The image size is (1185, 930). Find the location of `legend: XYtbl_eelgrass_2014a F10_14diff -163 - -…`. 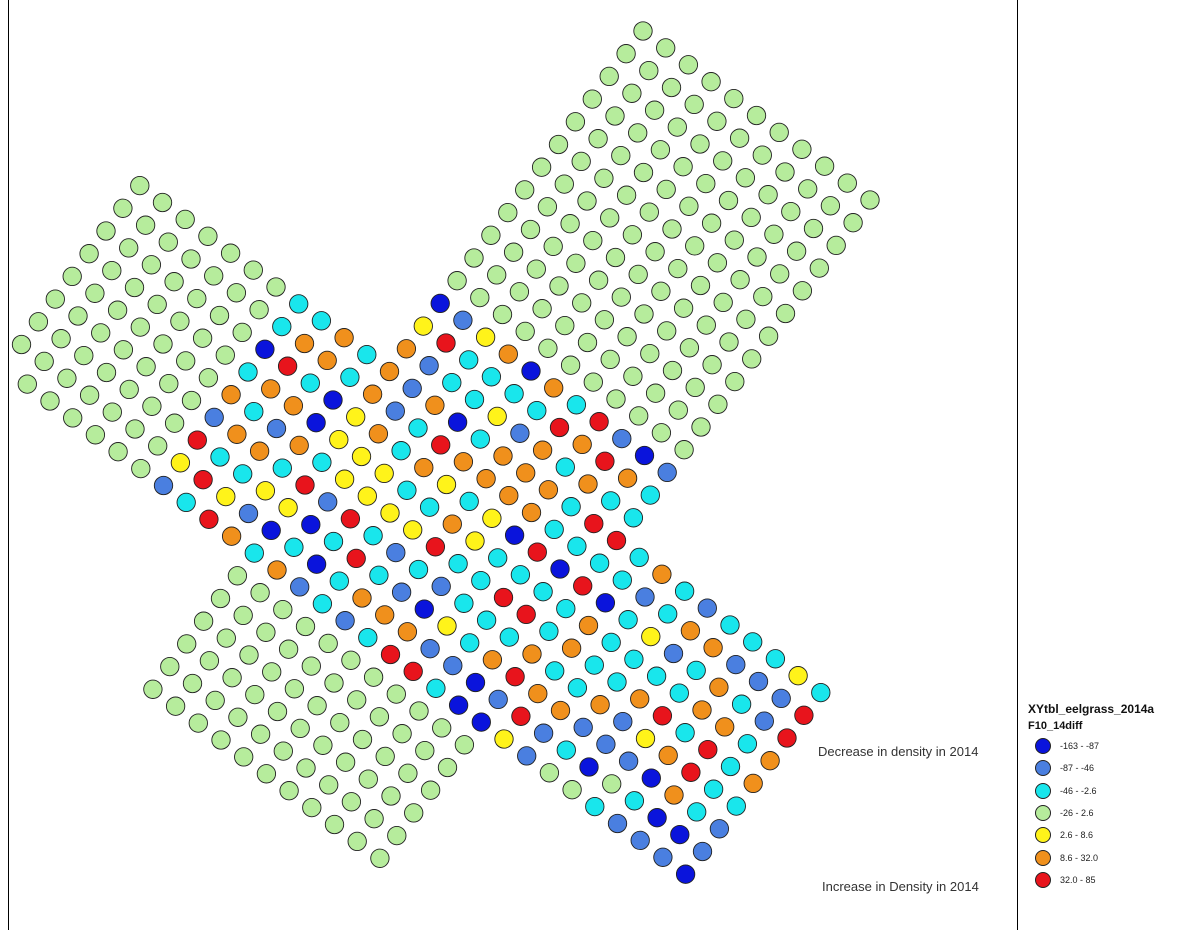

legend: XYtbl_eelgrass_2014a F10_14diff -163 - -… is located at coordinates (1106, 796).